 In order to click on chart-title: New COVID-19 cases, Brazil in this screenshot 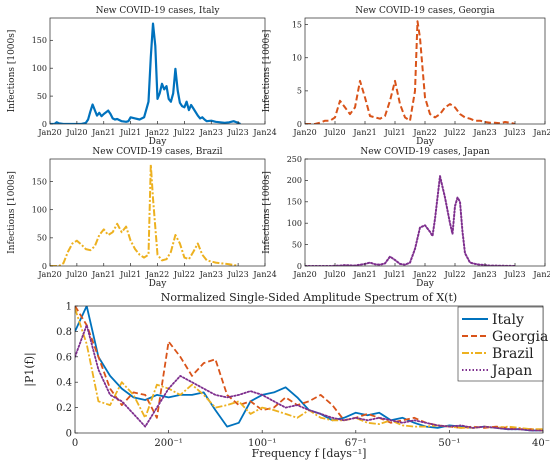, I will do `click(157, 152)`.